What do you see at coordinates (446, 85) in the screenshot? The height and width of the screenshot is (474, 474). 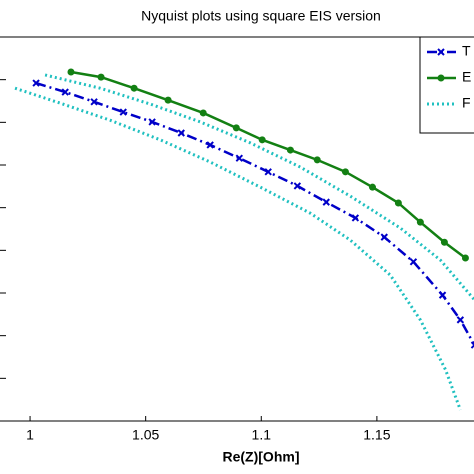 I see `legend: TEF` at bounding box center [446, 85].